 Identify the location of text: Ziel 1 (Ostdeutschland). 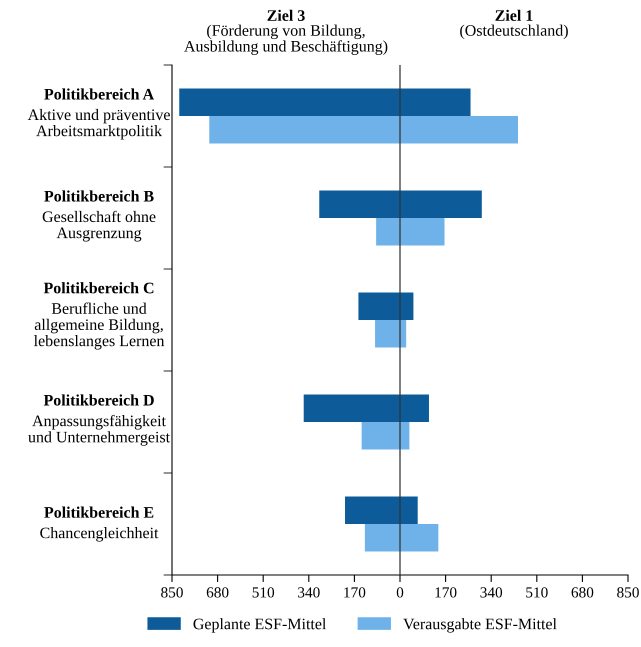
(514, 25).